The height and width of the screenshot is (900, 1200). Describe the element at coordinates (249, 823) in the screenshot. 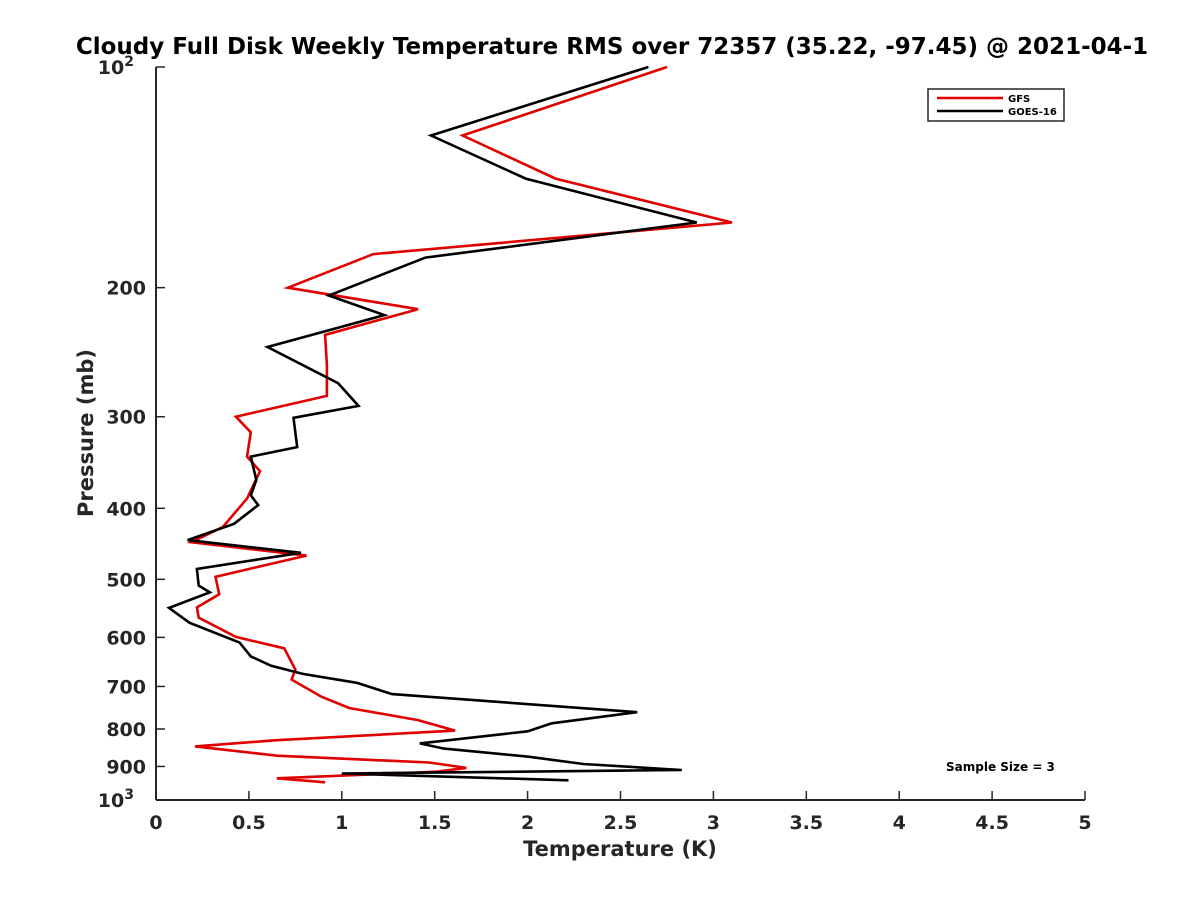

I see `x-tick-label: 0.5` at that location.